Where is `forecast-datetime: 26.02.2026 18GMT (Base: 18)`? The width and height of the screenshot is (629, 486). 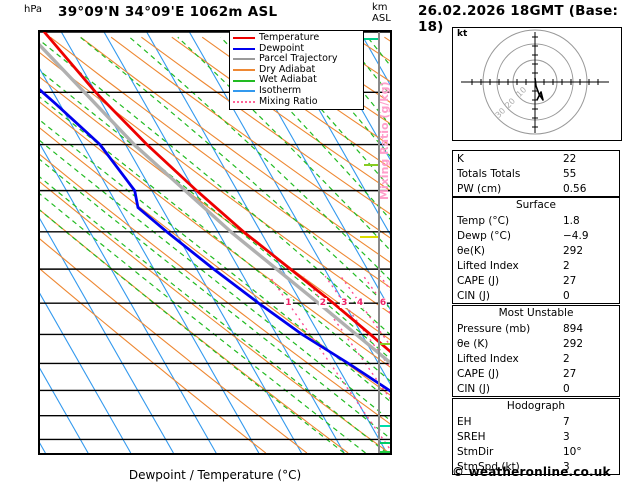
forecast-datetime: 26.02.2026 18GMT (Base: 18) is located at coordinates (518, 19).